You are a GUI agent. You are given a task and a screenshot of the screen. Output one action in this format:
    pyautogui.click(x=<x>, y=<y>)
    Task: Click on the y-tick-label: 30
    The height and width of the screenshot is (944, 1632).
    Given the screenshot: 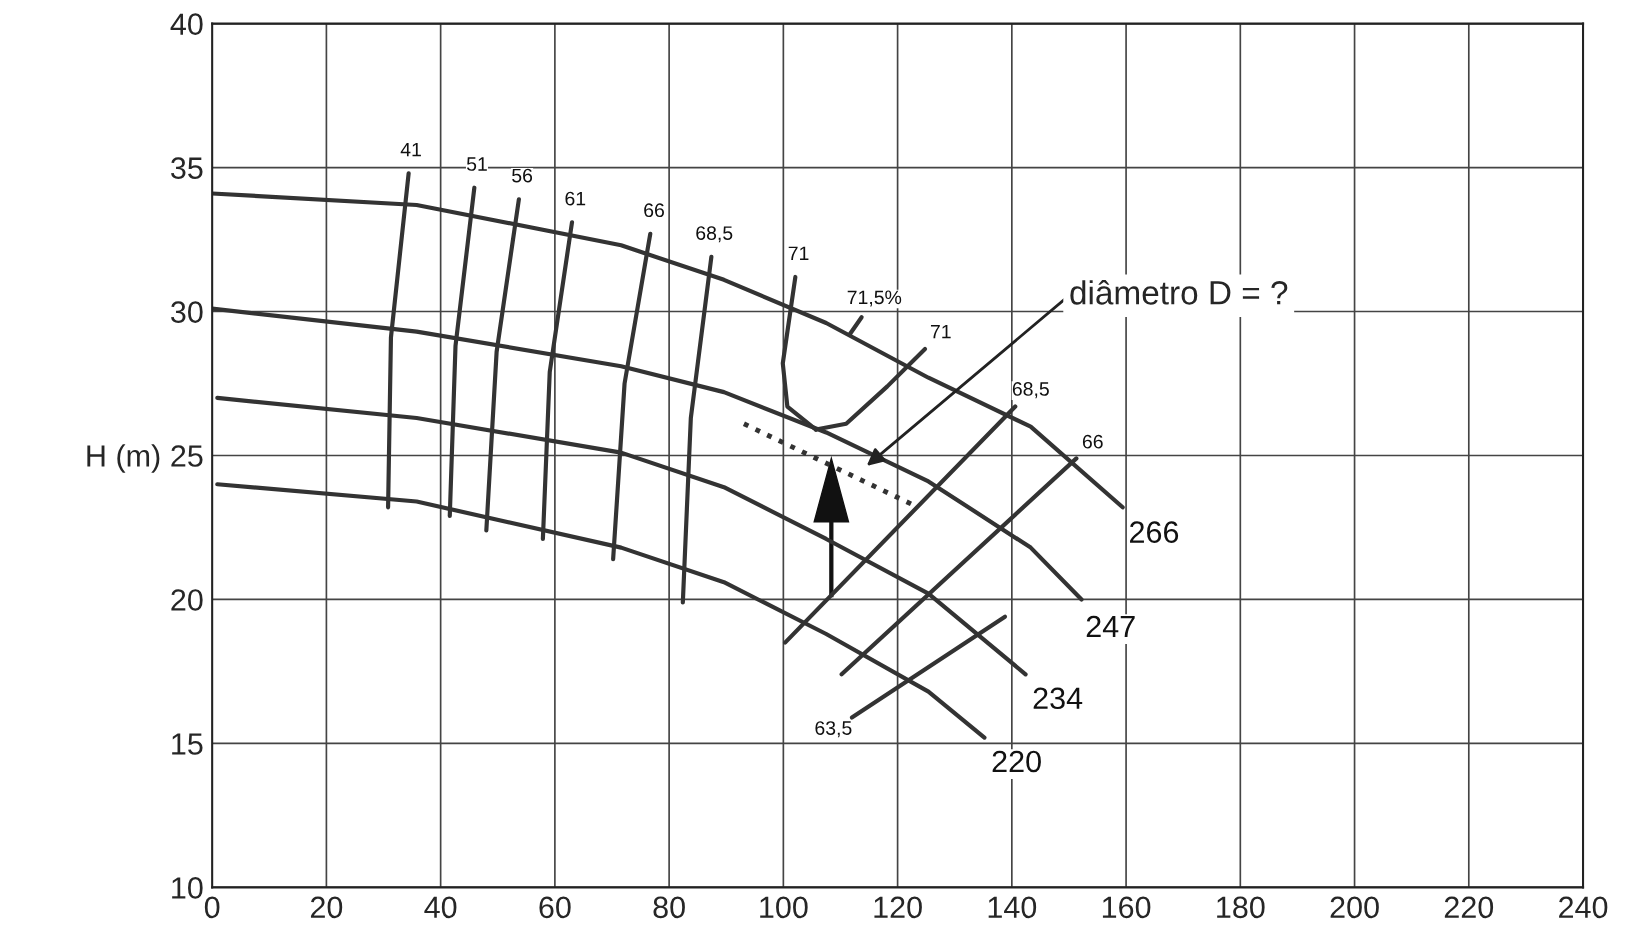 What is the action you would take?
    pyautogui.click(x=187, y=312)
    